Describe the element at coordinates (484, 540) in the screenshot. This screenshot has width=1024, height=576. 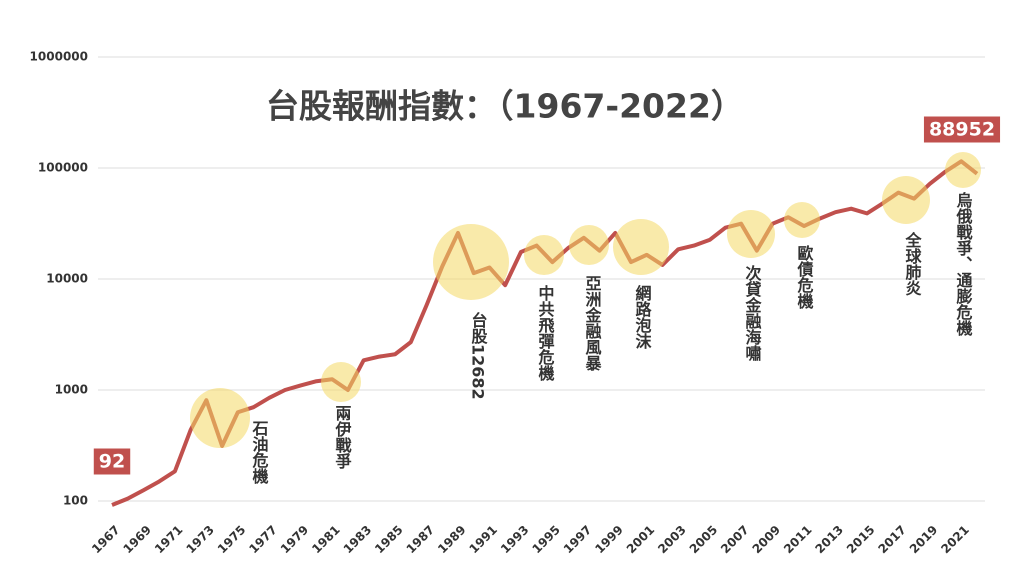
I see `x-tick-label: 1991` at that location.